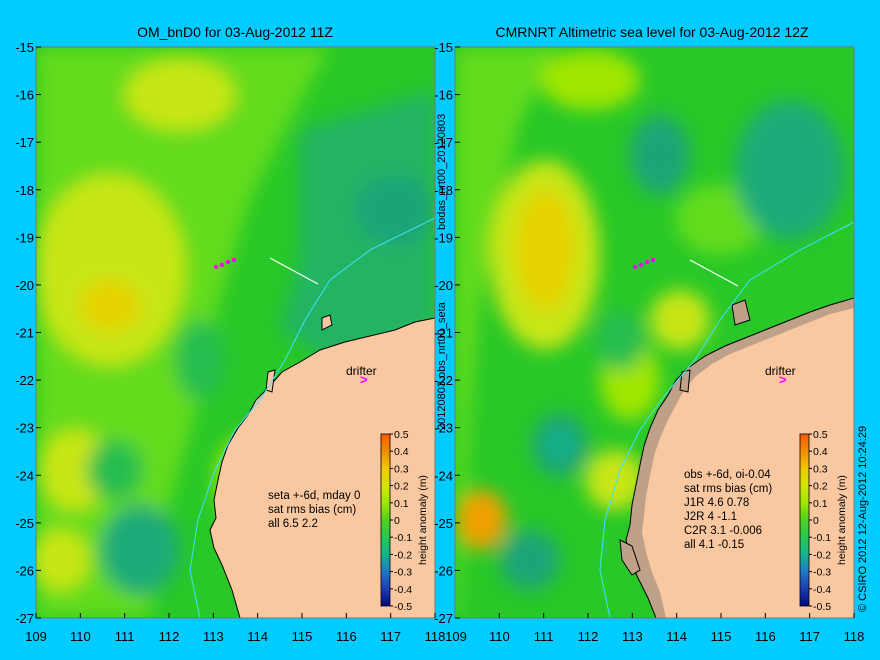  I want to click on right-stats-line: C2R 3.1 -0.006, so click(723, 531).